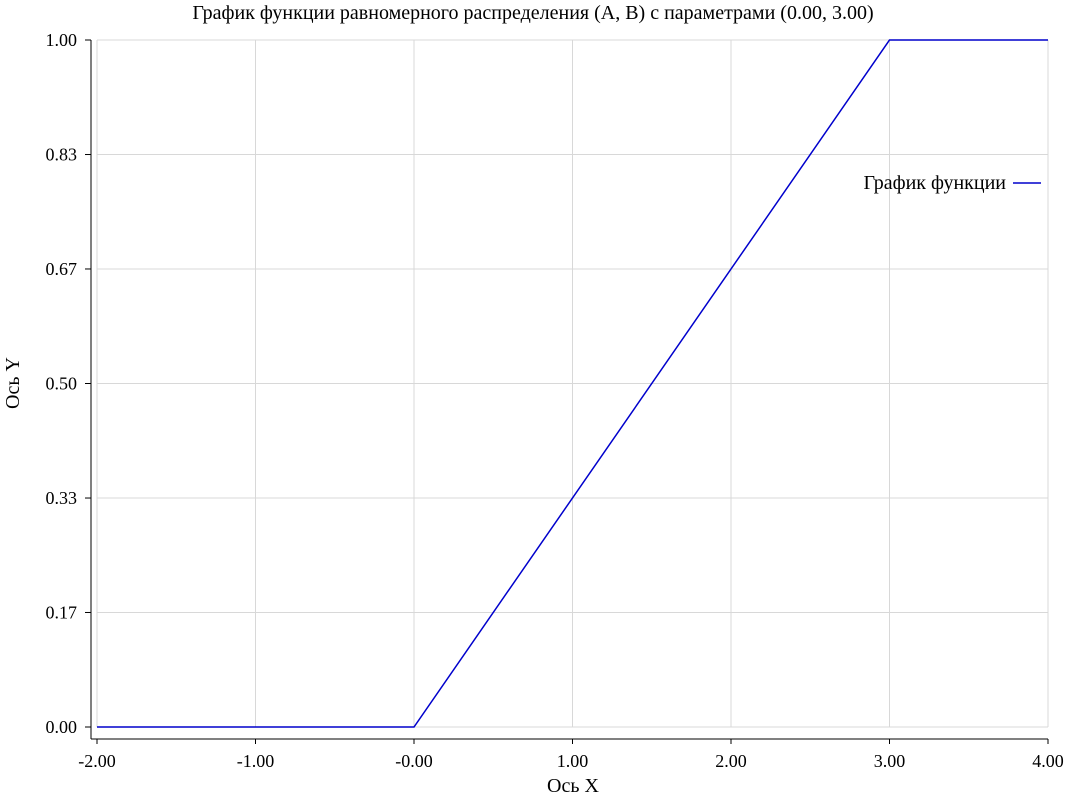 This screenshot has width=1067, height=800. What do you see at coordinates (62, 155) in the screenshot?
I see `y-tick-label: 0.83` at bounding box center [62, 155].